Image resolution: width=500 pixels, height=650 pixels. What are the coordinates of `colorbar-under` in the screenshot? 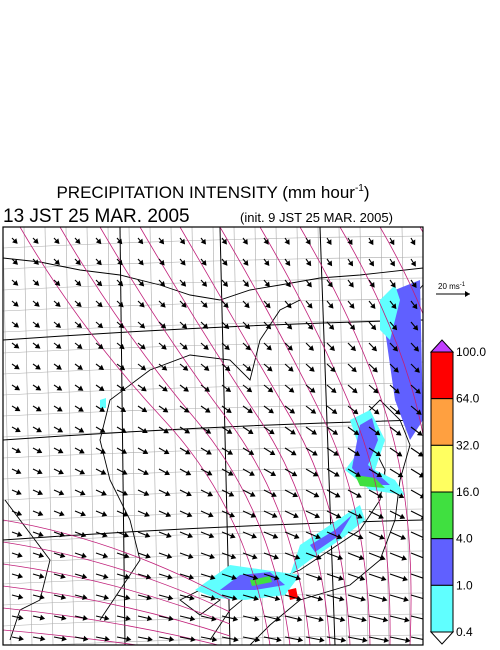 It's located at (442, 638).